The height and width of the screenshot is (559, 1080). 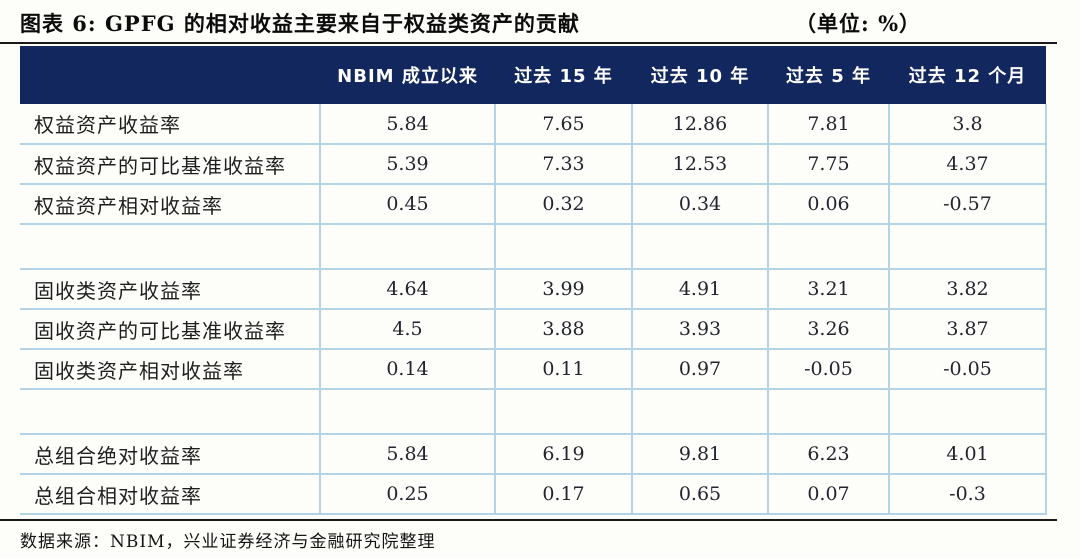 What do you see at coordinates (968, 494) in the screenshot?
I see `value-cell: -0.3` at bounding box center [968, 494].